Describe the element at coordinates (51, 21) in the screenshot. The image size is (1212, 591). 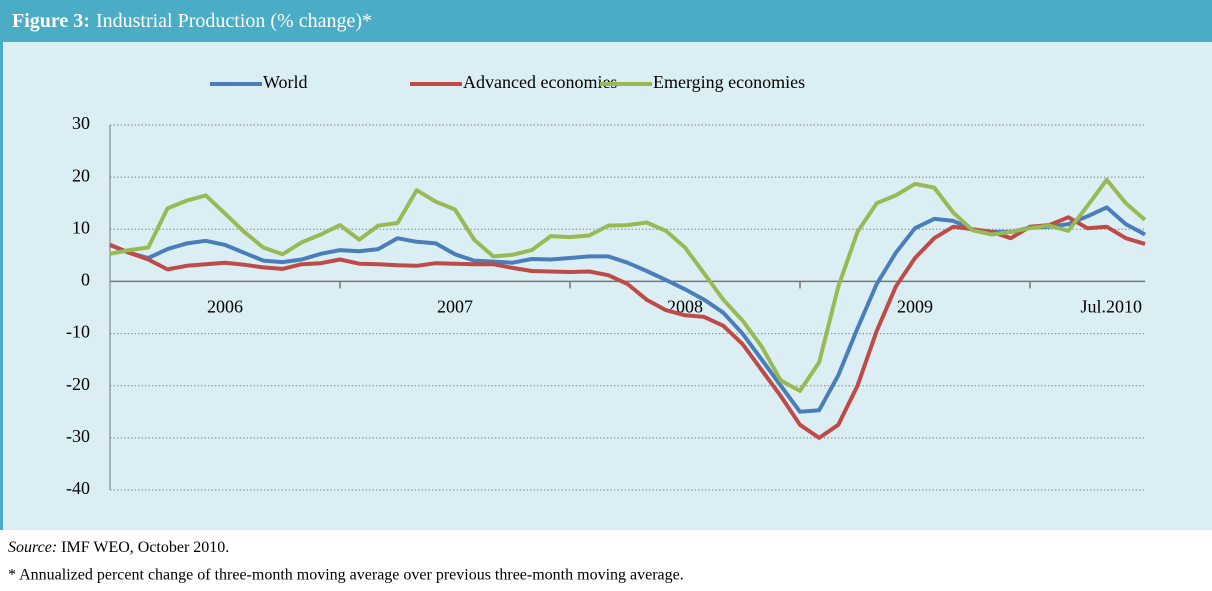
I see `figure-label: Figure 3:` at that location.